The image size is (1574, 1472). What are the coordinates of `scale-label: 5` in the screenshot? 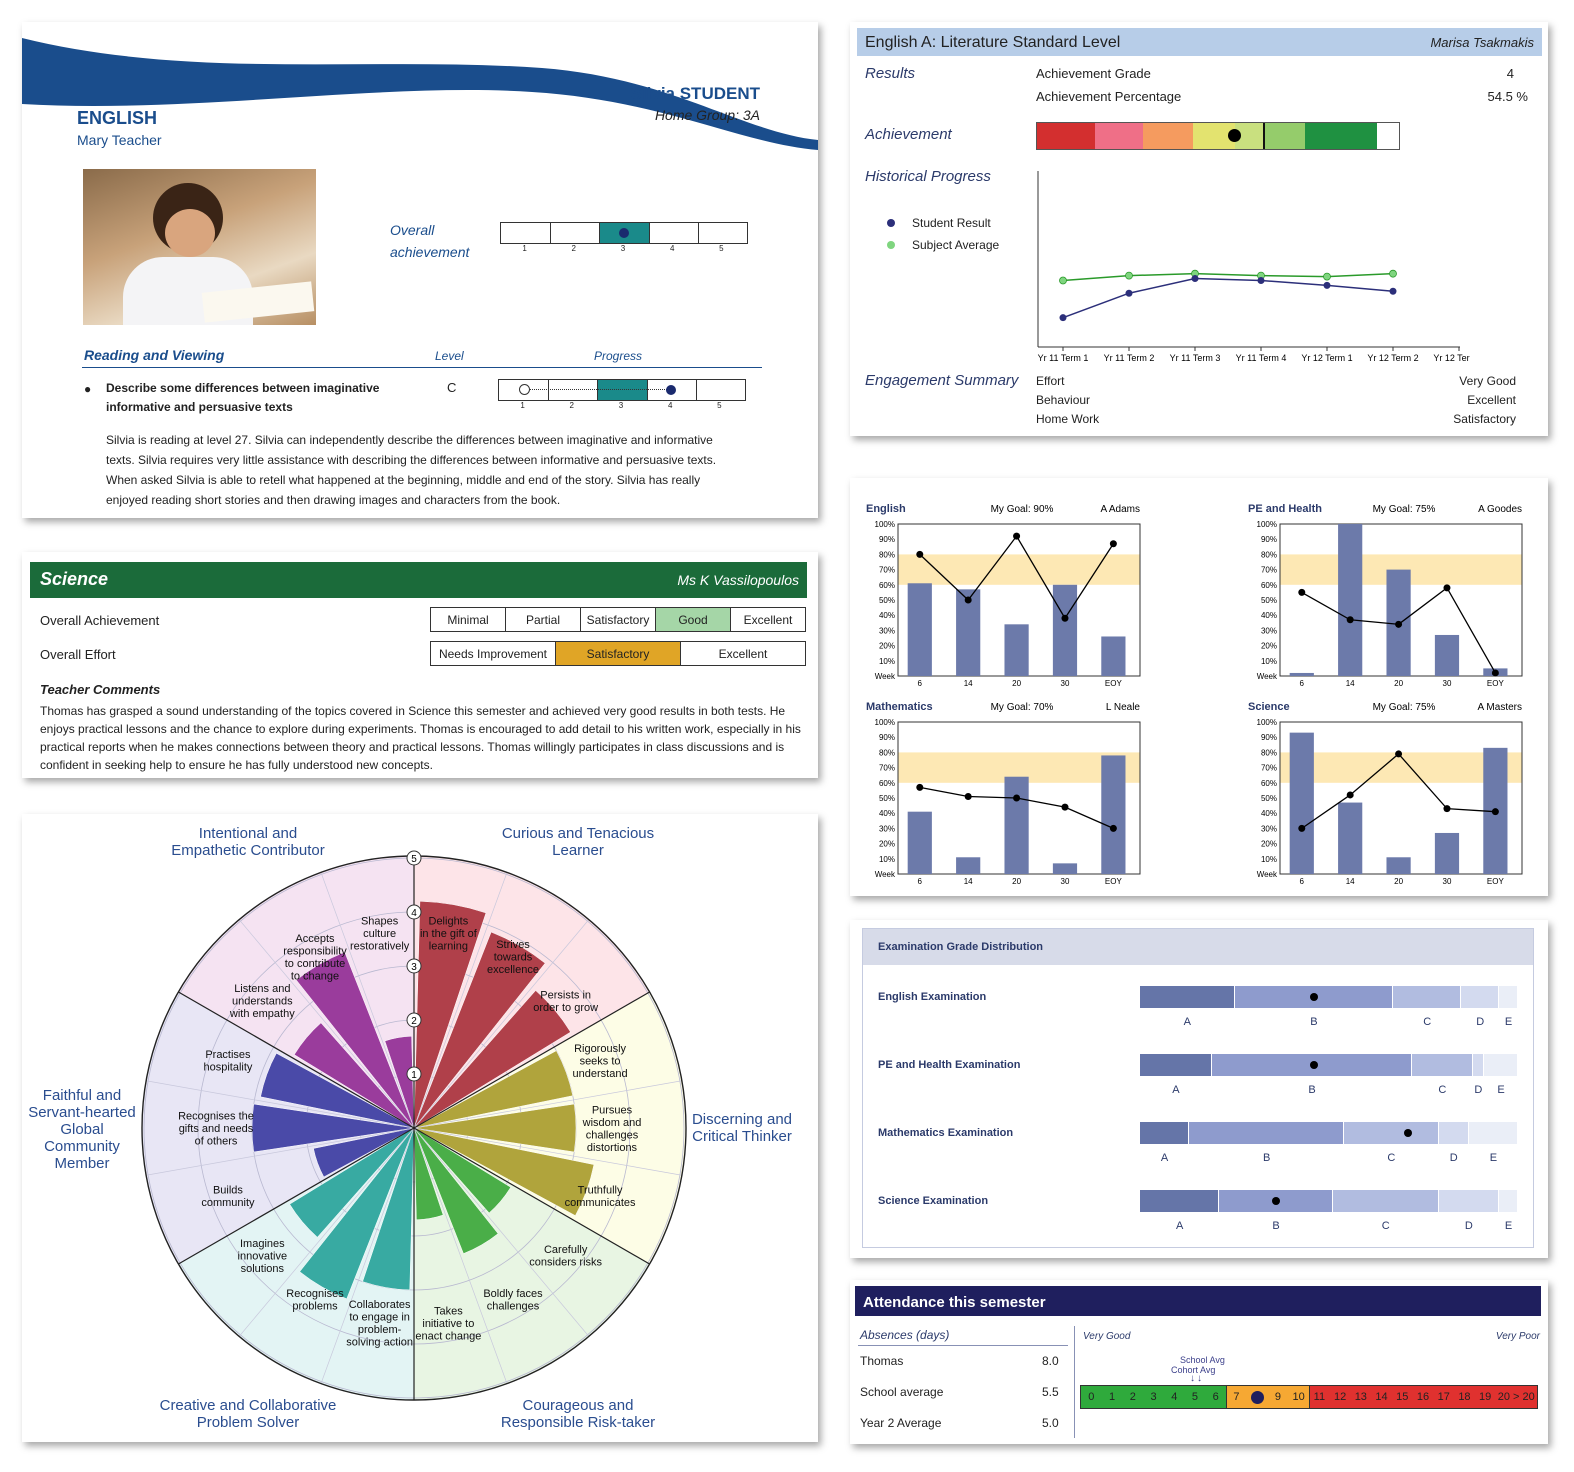 It's located at (414, 859).